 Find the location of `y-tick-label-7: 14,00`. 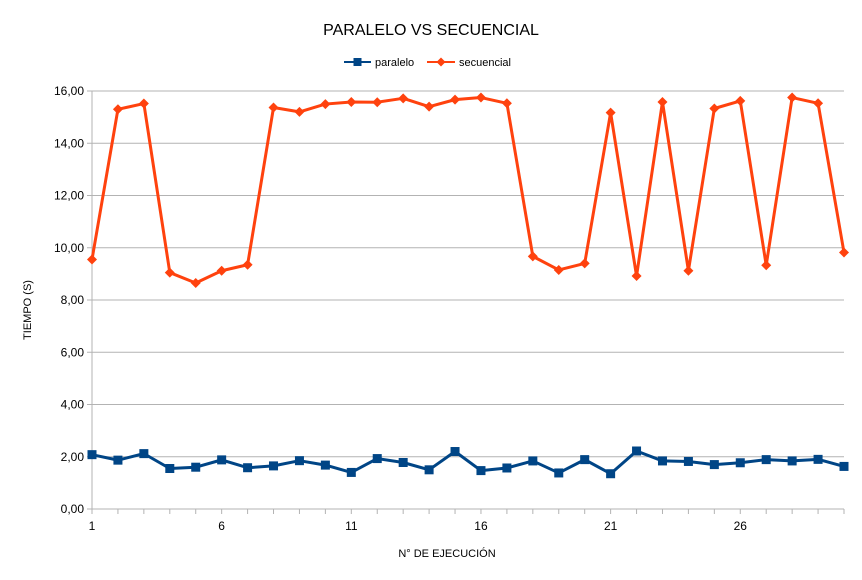

y-tick-label-7: 14,00 is located at coordinates (69, 143).